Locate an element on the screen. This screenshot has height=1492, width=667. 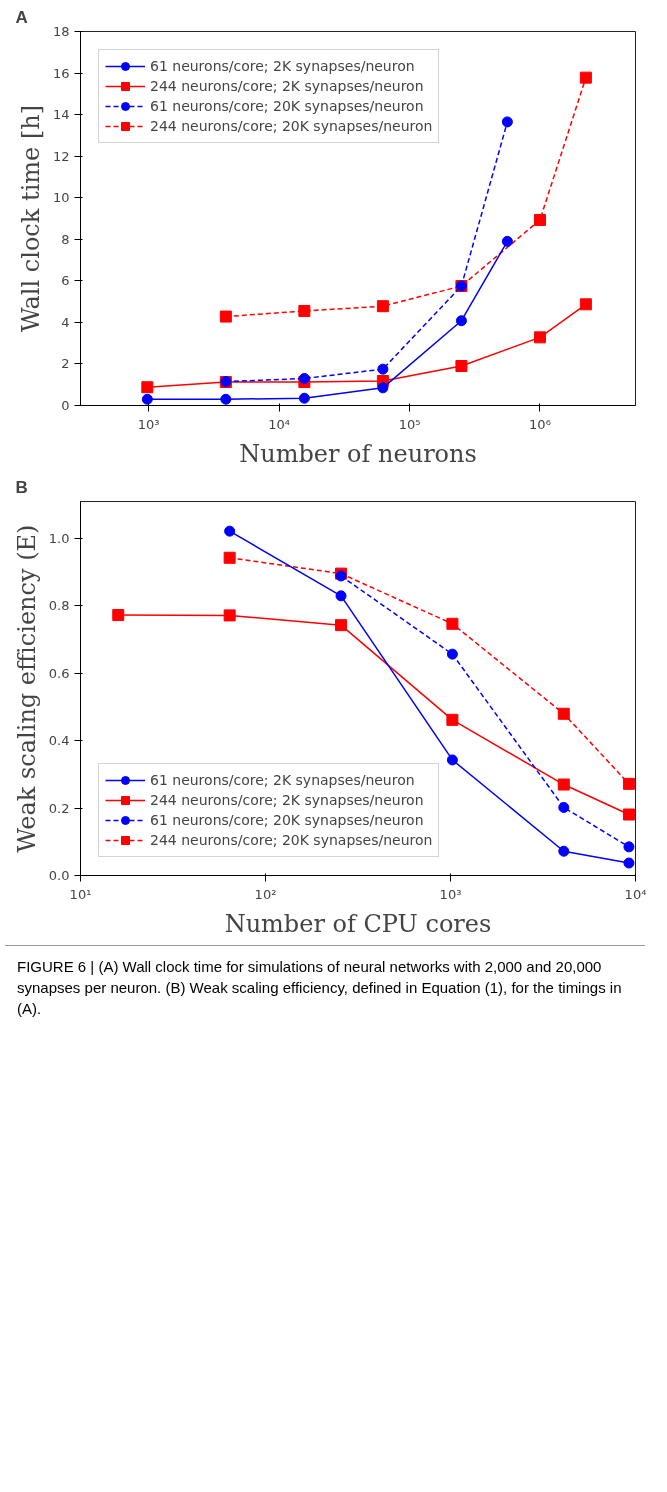
x-tick-label: 10² is located at coordinates (265, 894).